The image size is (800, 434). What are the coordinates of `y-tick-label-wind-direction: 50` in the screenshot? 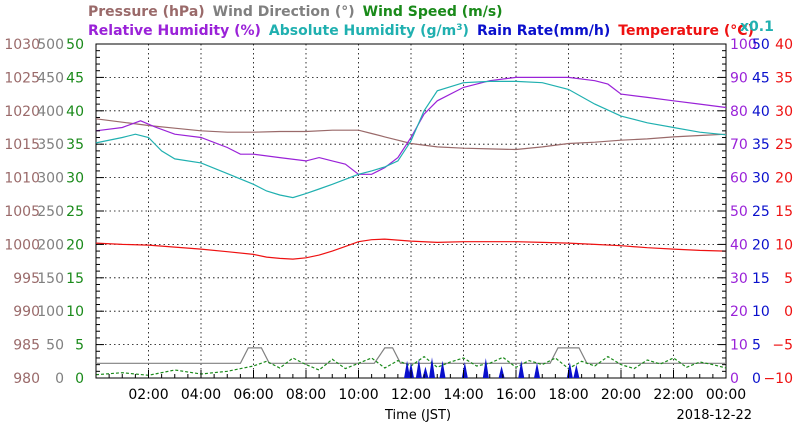 It's located at (55, 346).